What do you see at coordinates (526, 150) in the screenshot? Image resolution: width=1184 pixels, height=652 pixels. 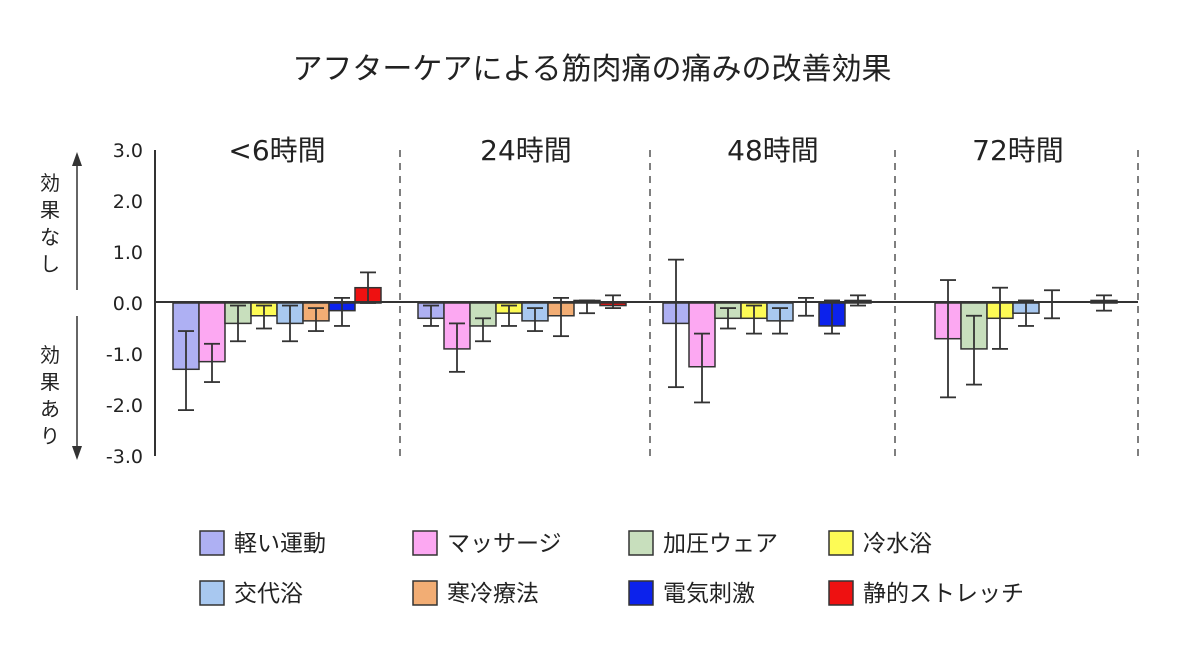 I see `panel-title: 24時間` at bounding box center [526, 150].